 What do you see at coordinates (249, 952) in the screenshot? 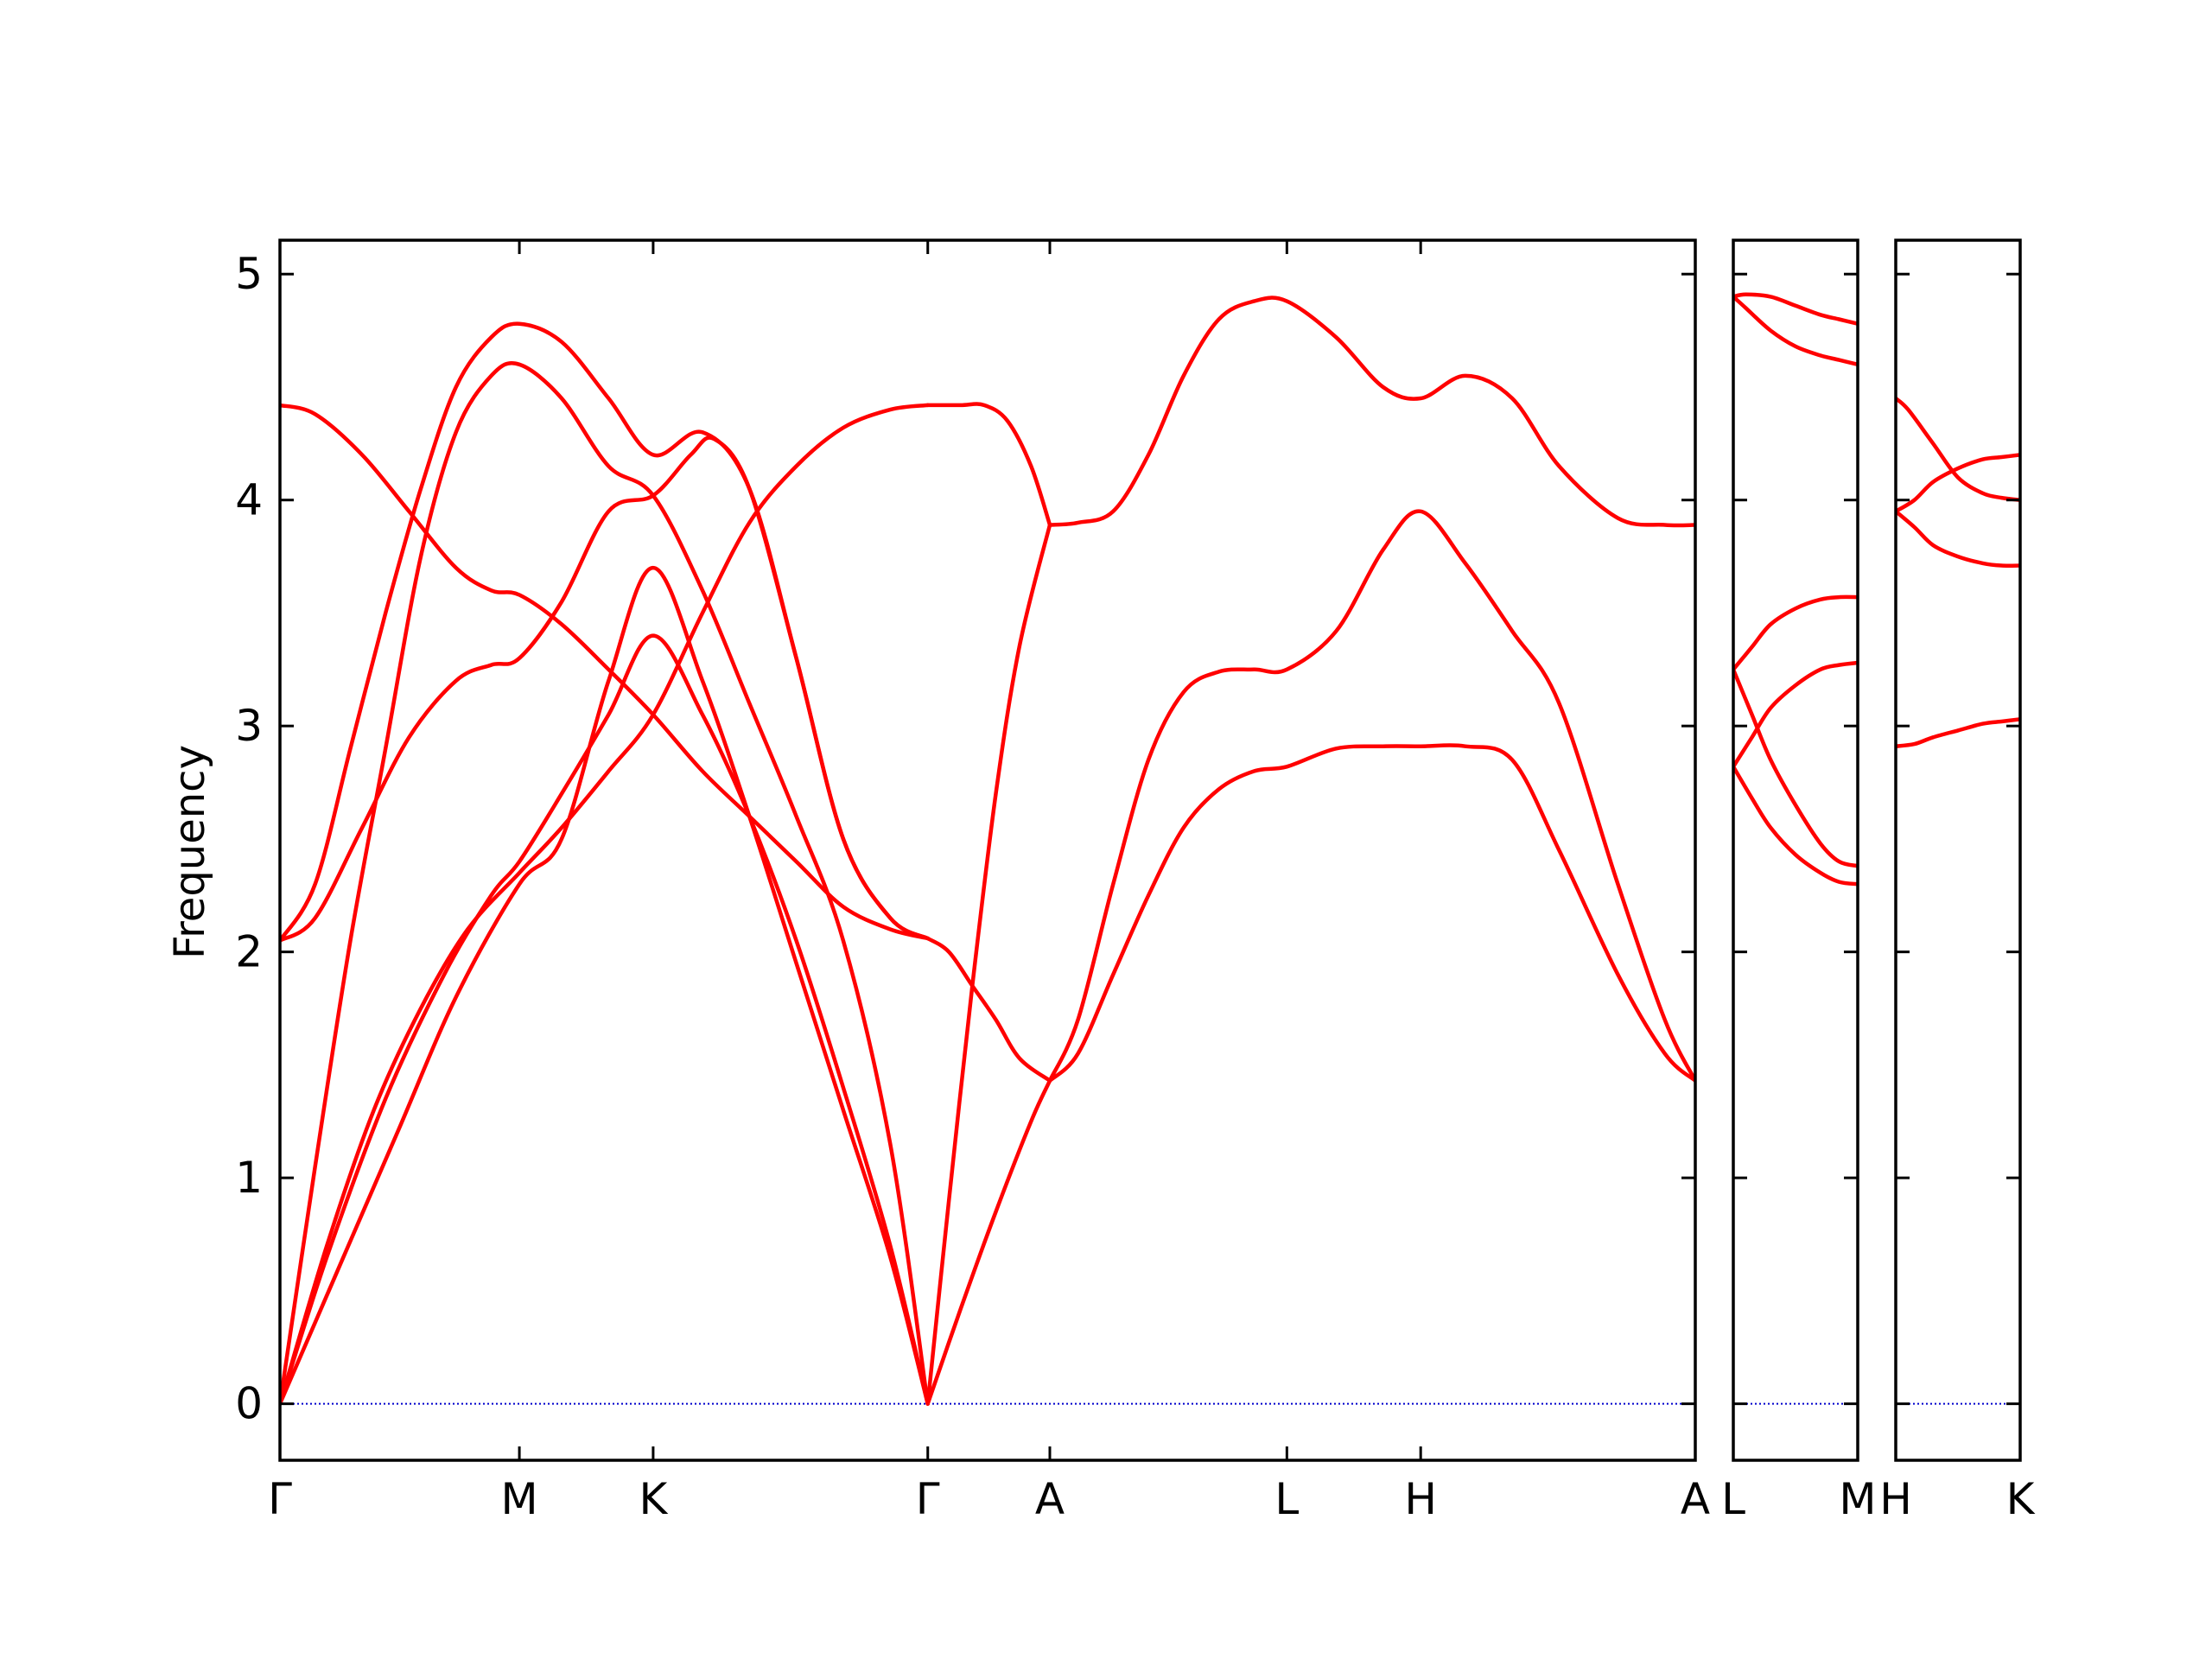
I see `y-tick-label: 2` at bounding box center [249, 952].